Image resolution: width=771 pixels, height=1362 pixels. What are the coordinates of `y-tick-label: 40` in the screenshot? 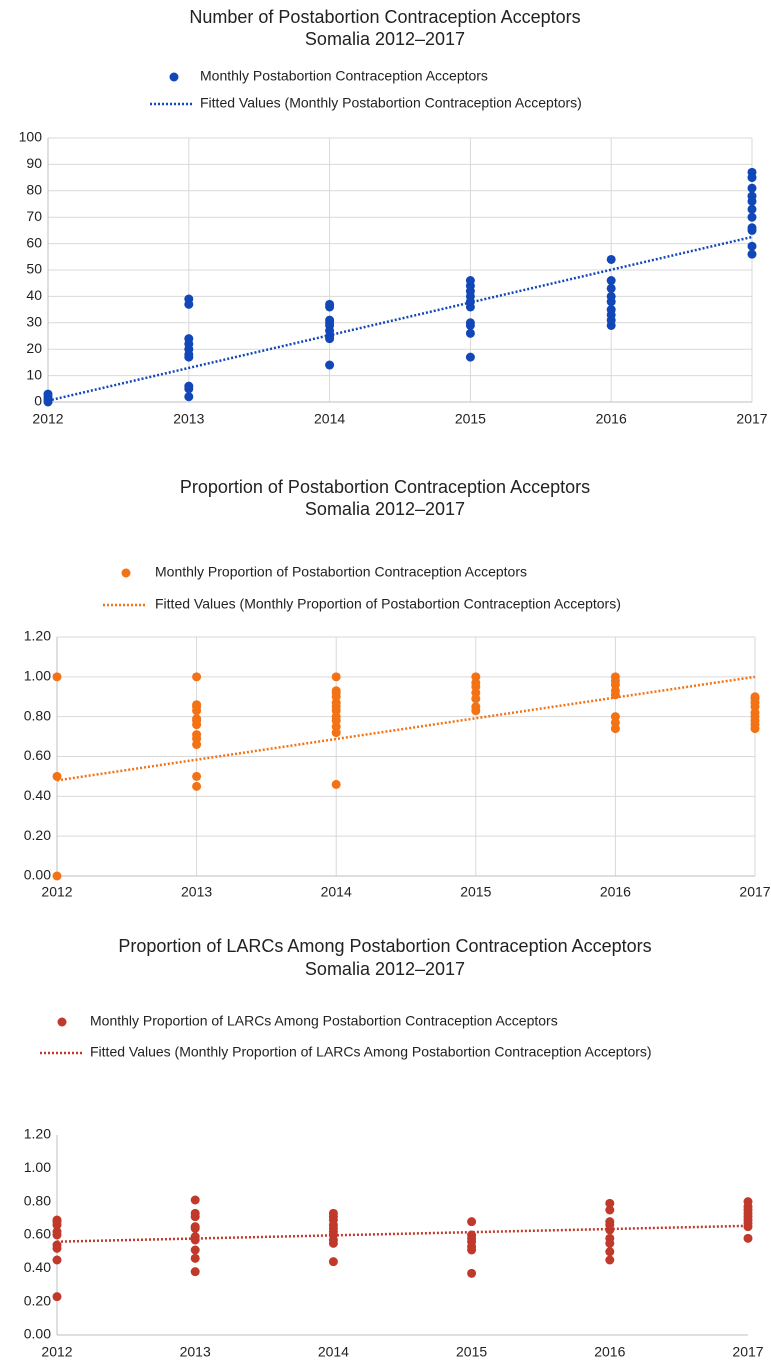 It's located at (34, 295).